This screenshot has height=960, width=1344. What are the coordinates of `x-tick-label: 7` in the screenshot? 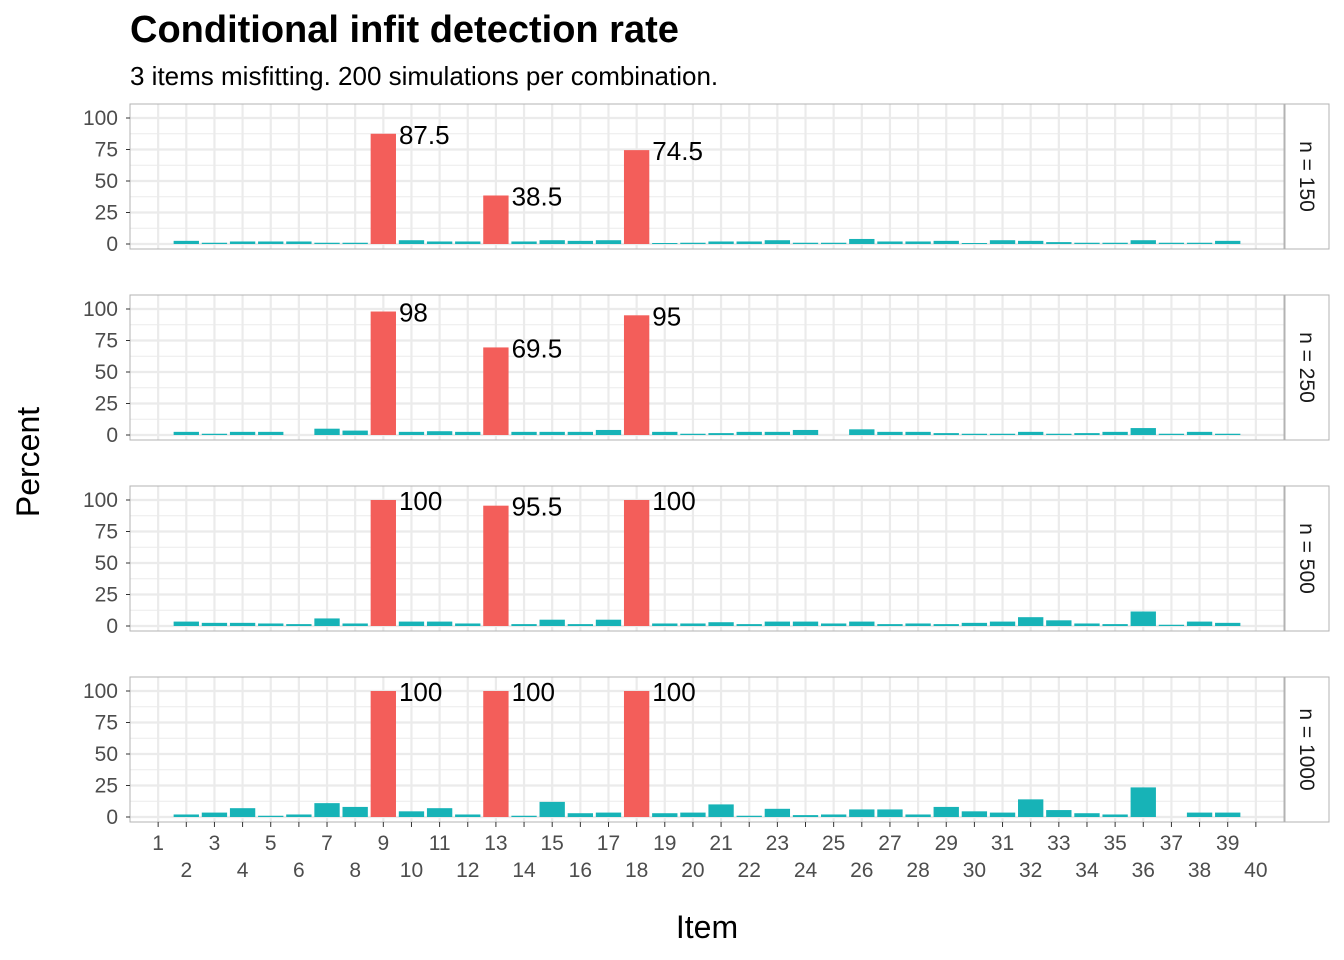 It's located at (327, 843).